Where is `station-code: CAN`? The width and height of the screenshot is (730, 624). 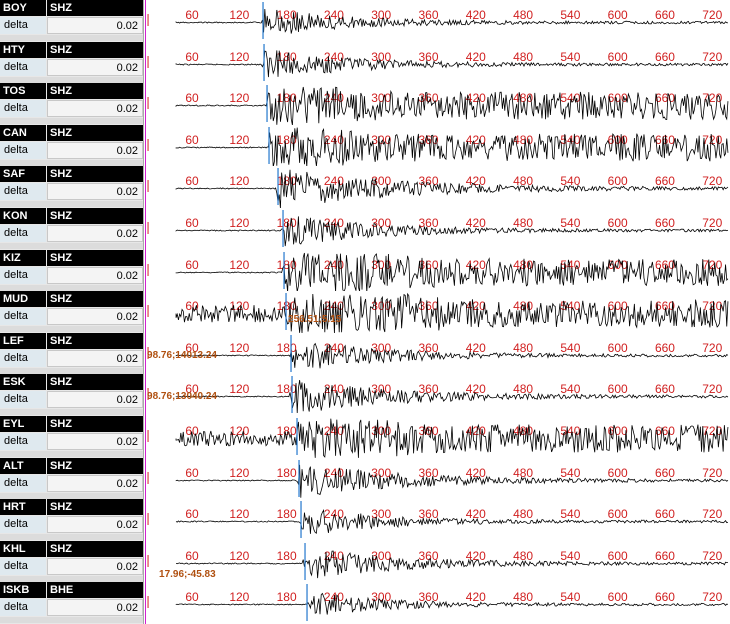 station-code: CAN is located at coordinates (23, 132).